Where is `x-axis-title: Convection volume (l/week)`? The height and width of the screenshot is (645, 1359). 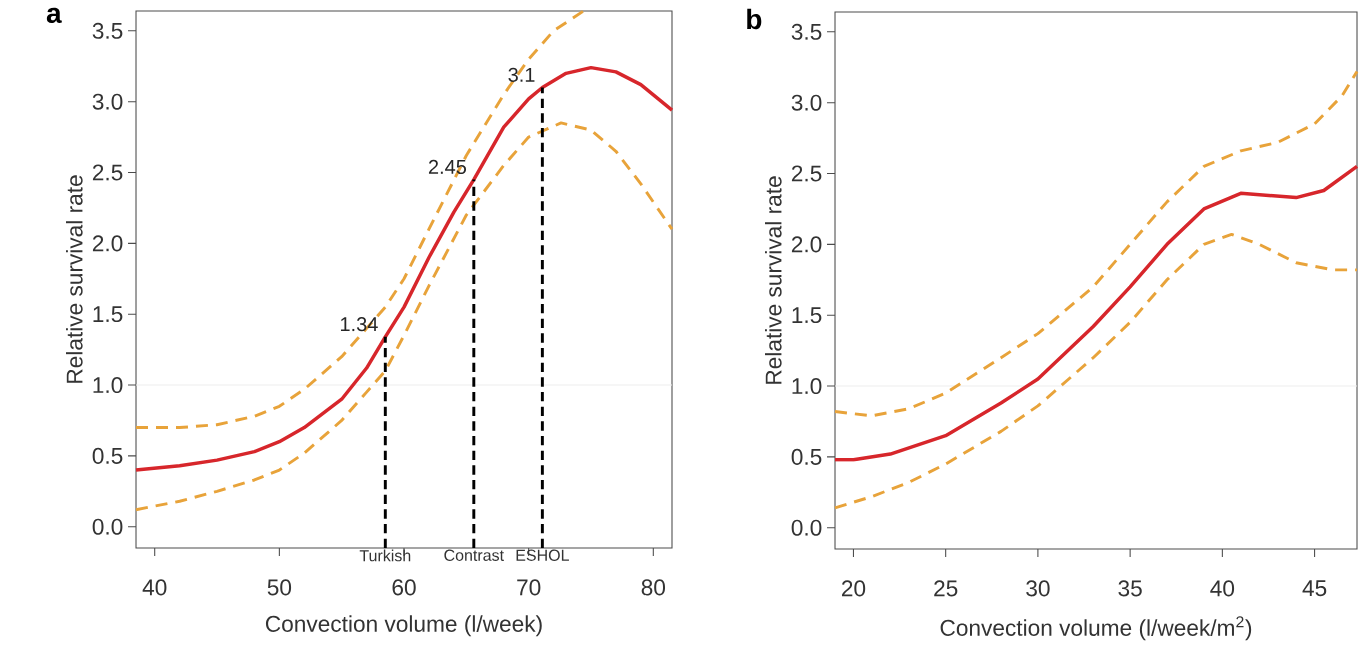 x-axis-title: Convection volume (l/week) is located at coordinates (403, 626).